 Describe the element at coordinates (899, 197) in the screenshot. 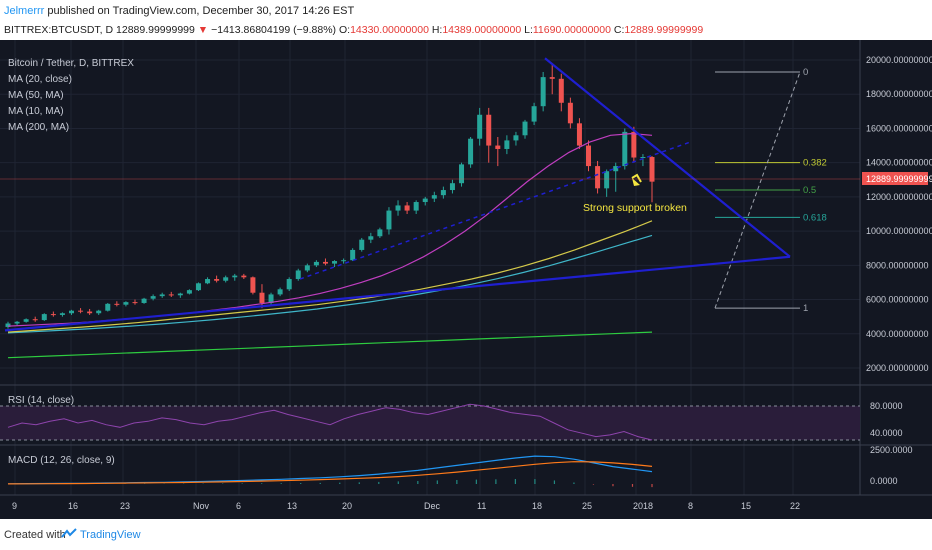

I see `price-tick-label: 12000.00000000` at that location.